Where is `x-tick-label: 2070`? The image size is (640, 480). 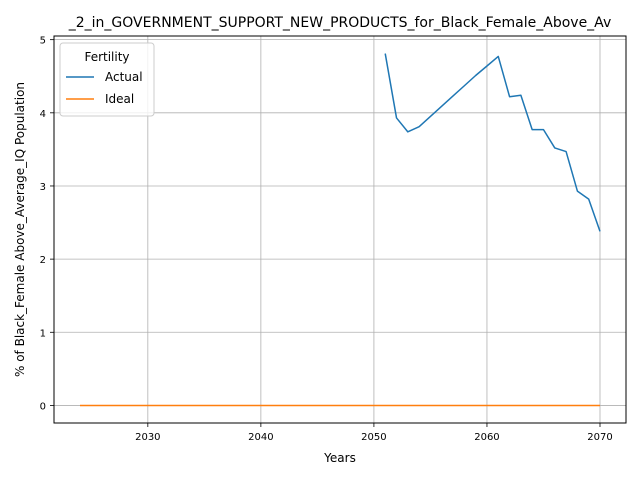
x-tick-label: 2070 is located at coordinates (599, 437).